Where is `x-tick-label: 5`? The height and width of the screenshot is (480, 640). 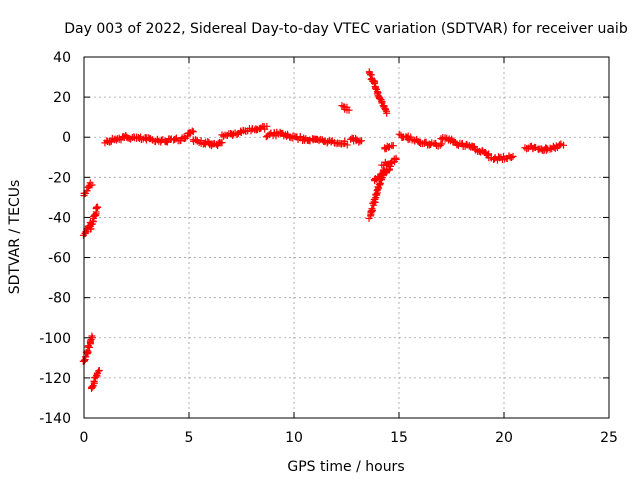 x-tick-label: 5 is located at coordinates (189, 438).